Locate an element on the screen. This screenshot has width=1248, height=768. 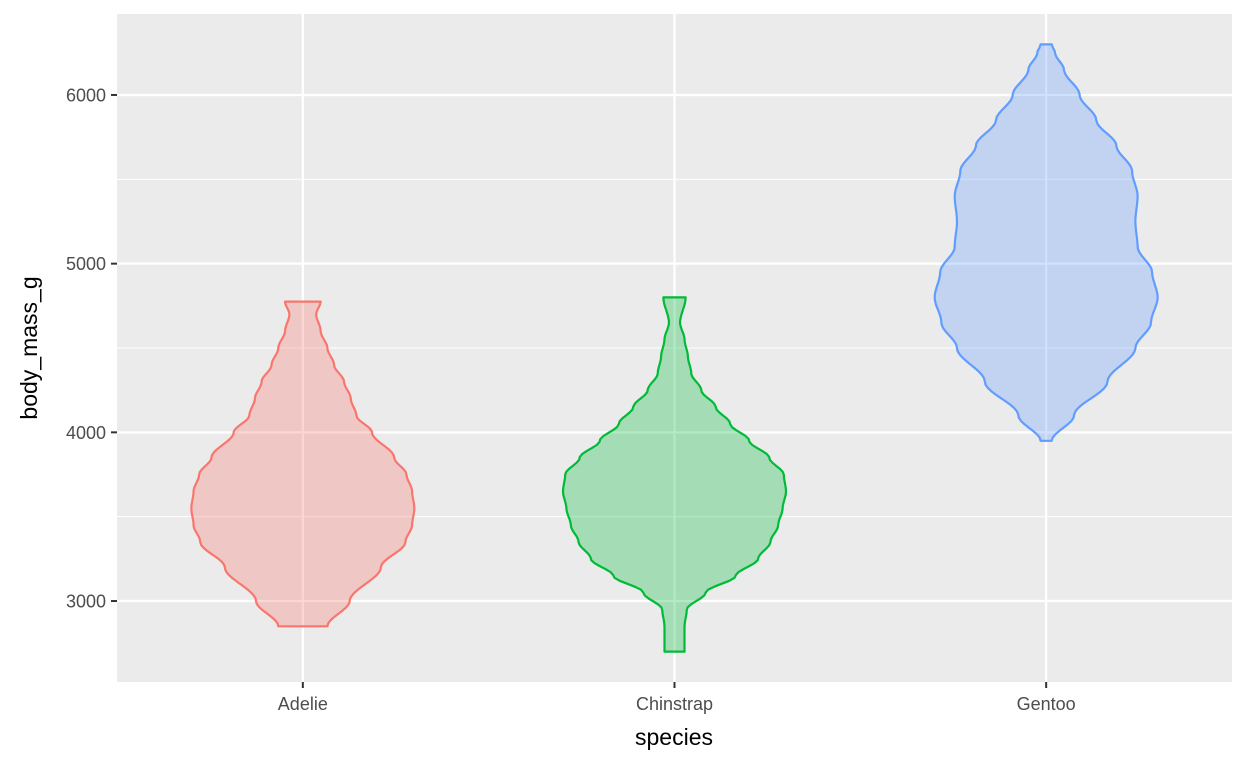
violin-gentoo is located at coordinates (1046, 242).